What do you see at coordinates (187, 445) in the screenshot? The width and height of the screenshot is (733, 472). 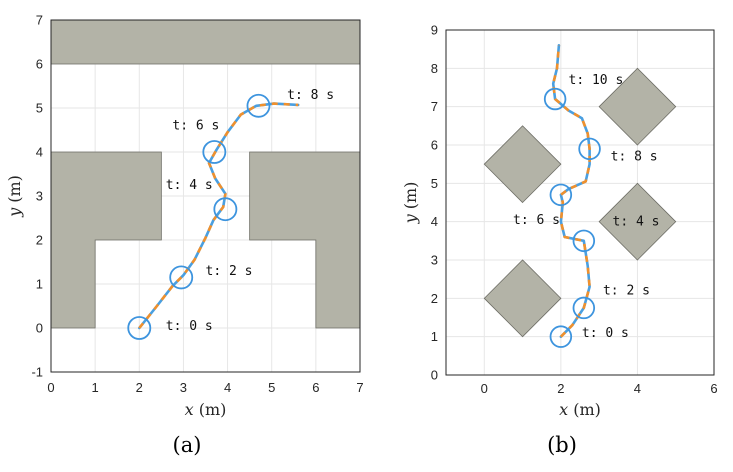 I see `panel-caption: (a)` at bounding box center [187, 445].